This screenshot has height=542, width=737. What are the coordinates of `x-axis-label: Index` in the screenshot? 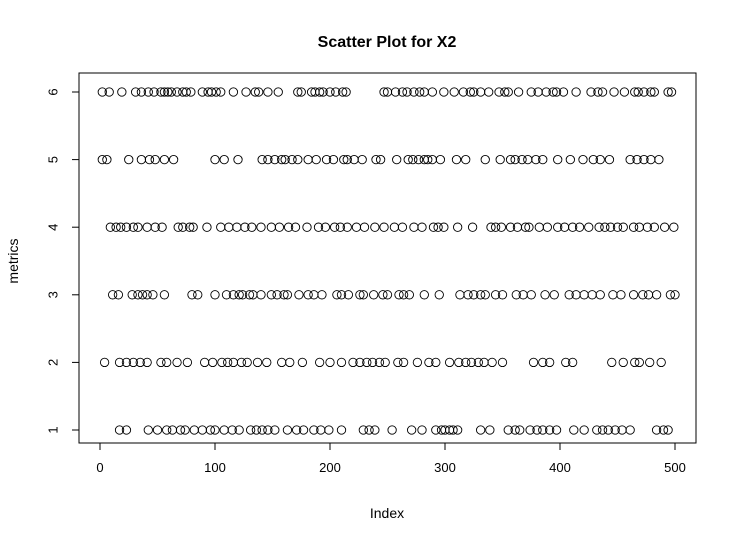 It's located at (387, 513).